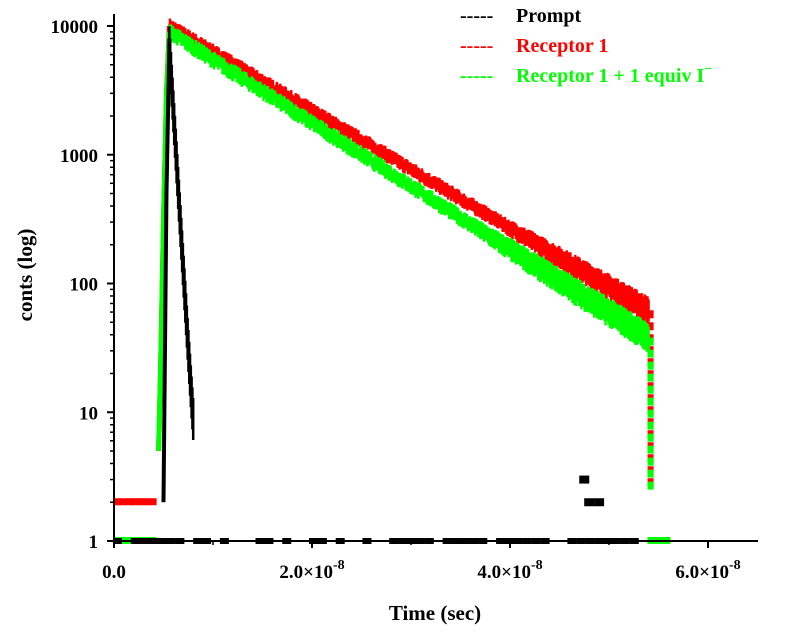  I want to click on y-axis-title: conts (log), so click(25, 275).